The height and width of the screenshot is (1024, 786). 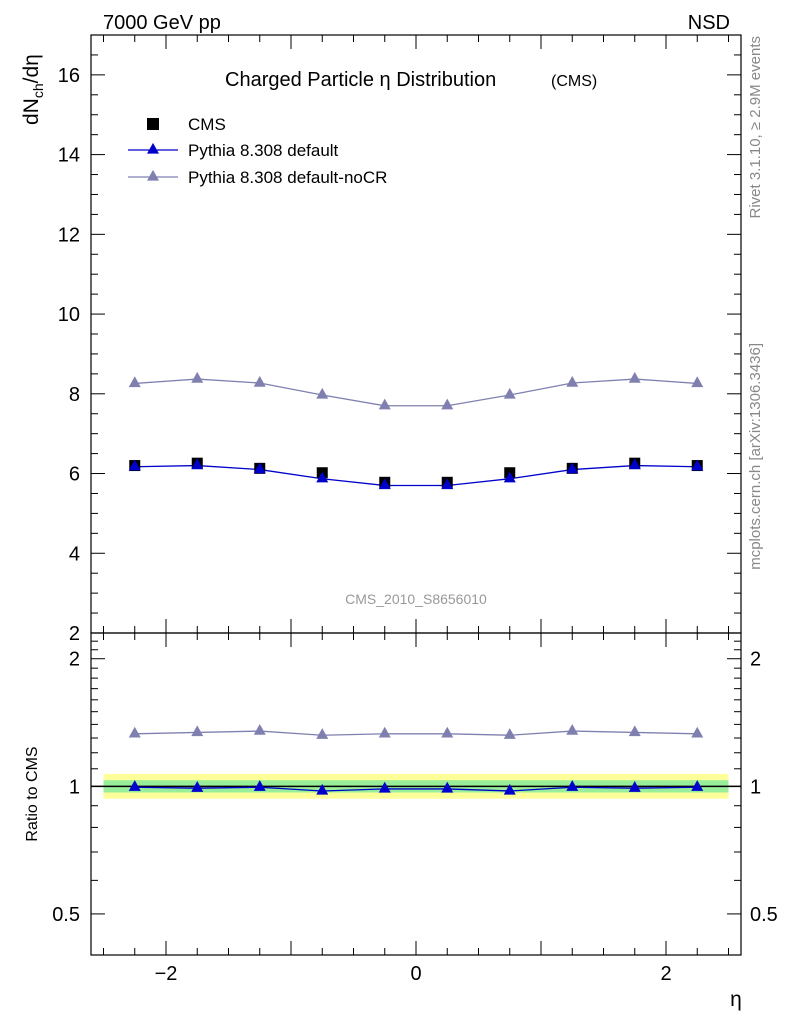 I want to click on ratio-y-tick-label-right: 1, so click(x=755, y=787).